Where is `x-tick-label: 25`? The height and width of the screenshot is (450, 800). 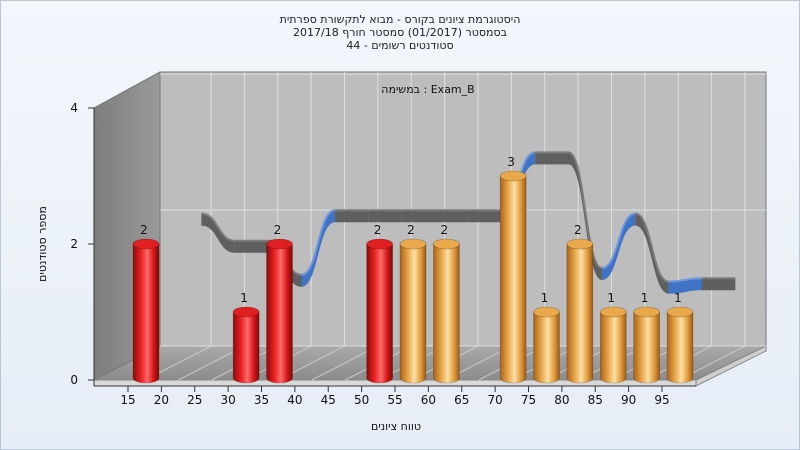 x-tick-label: 25 is located at coordinates (194, 400).